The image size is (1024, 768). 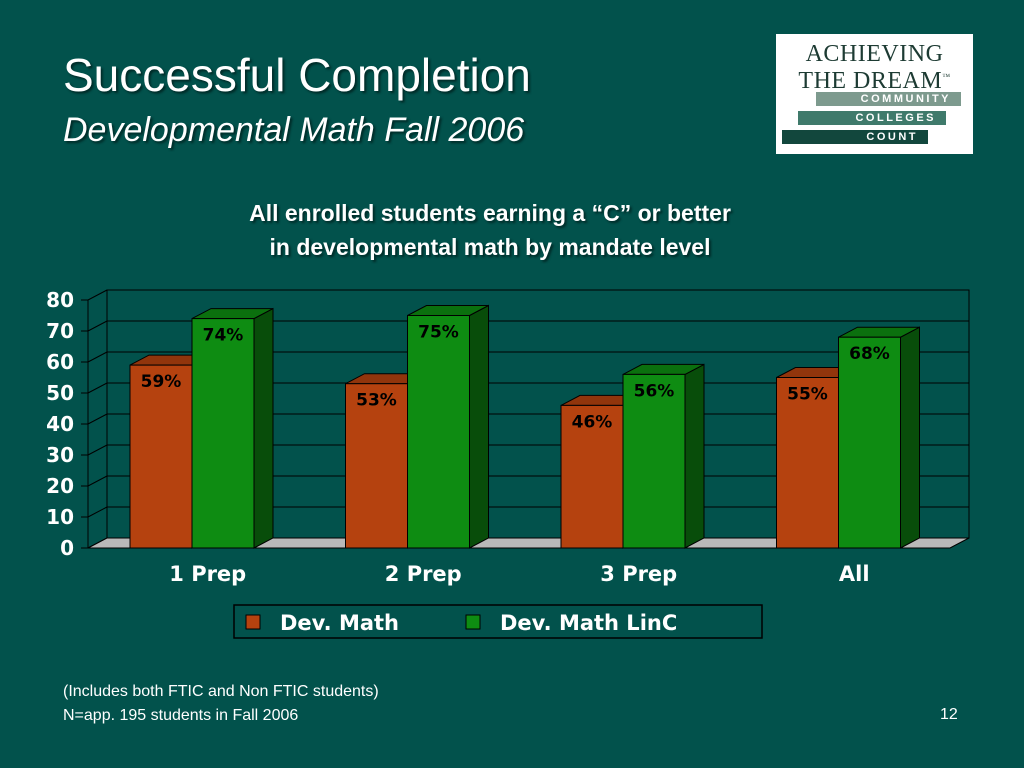 What do you see at coordinates (946, 76) in the screenshot?
I see `logo-trademark: ™` at bounding box center [946, 76].